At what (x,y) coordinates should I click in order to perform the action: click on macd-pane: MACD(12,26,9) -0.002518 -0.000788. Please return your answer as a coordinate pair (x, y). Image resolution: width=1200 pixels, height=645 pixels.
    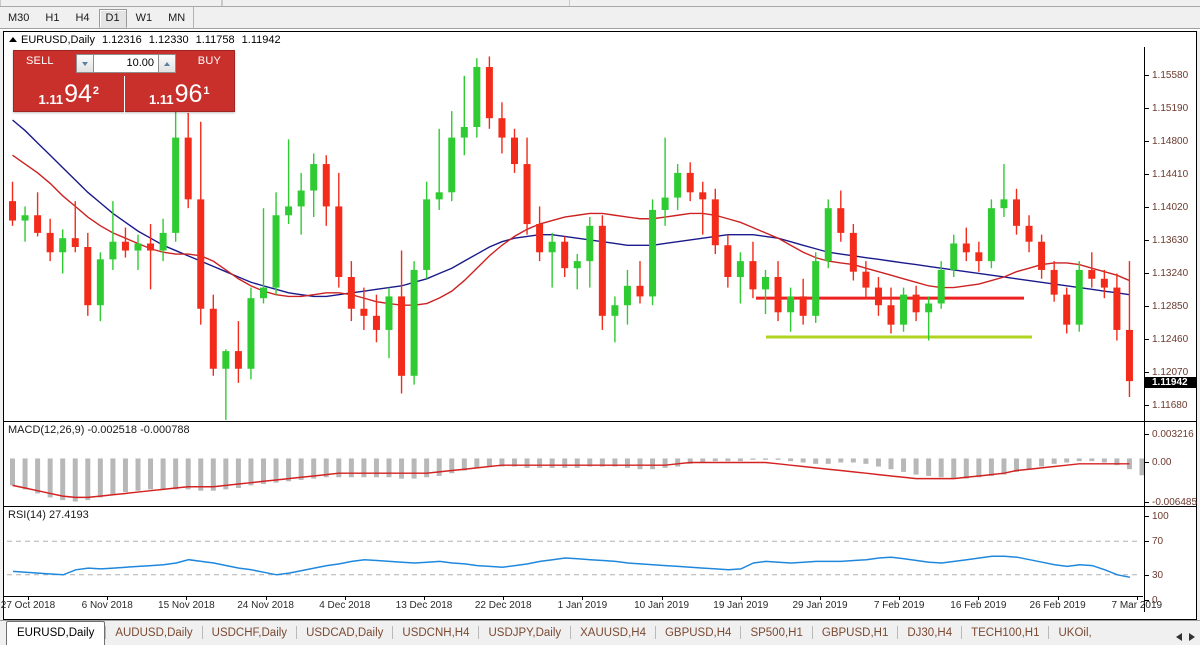
    Looking at the image, I should click on (574, 465).